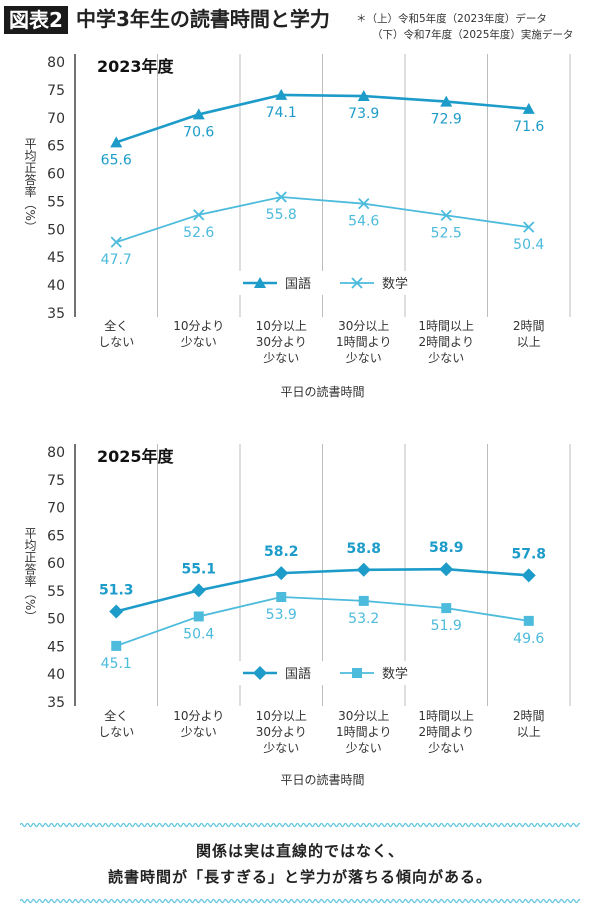  Describe the element at coordinates (357, 283) in the screenshot. I see `legend-marker-x` at that location.